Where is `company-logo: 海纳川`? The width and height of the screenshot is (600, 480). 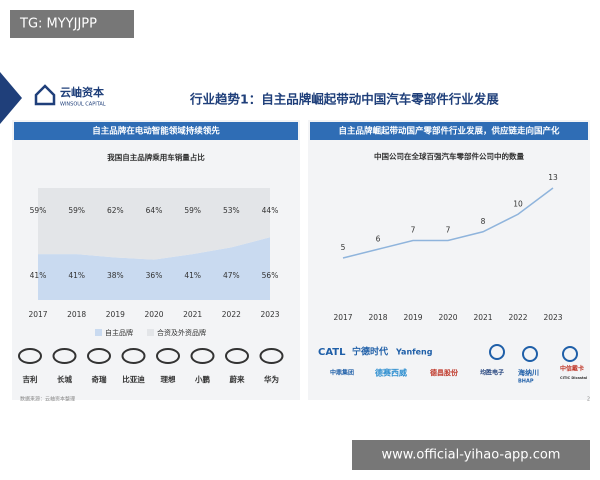 company-logo: 海纳川 is located at coordinates (528, 372).